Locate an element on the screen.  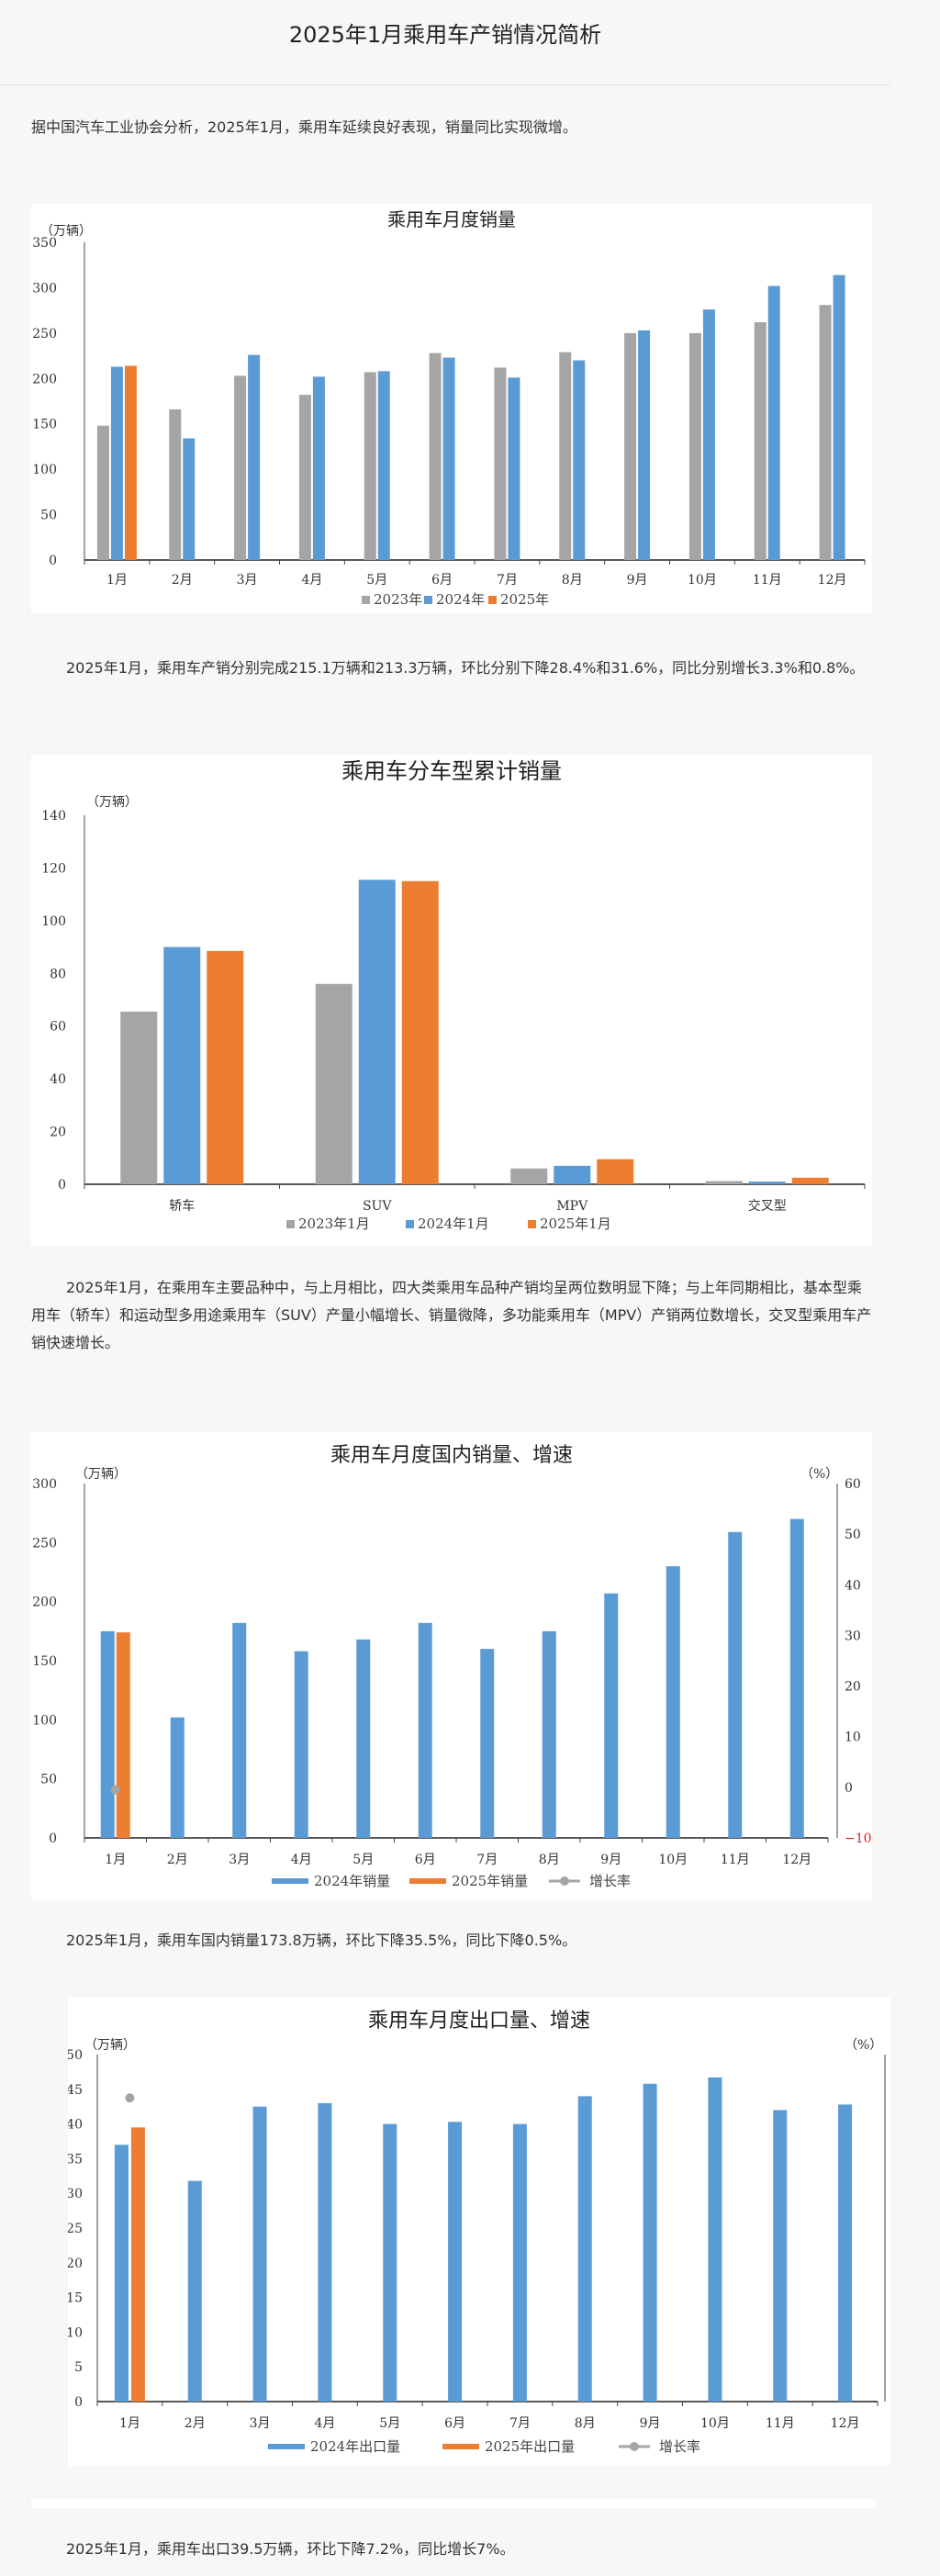
bar-2025年销量 is located at coordinates (123, 1735).